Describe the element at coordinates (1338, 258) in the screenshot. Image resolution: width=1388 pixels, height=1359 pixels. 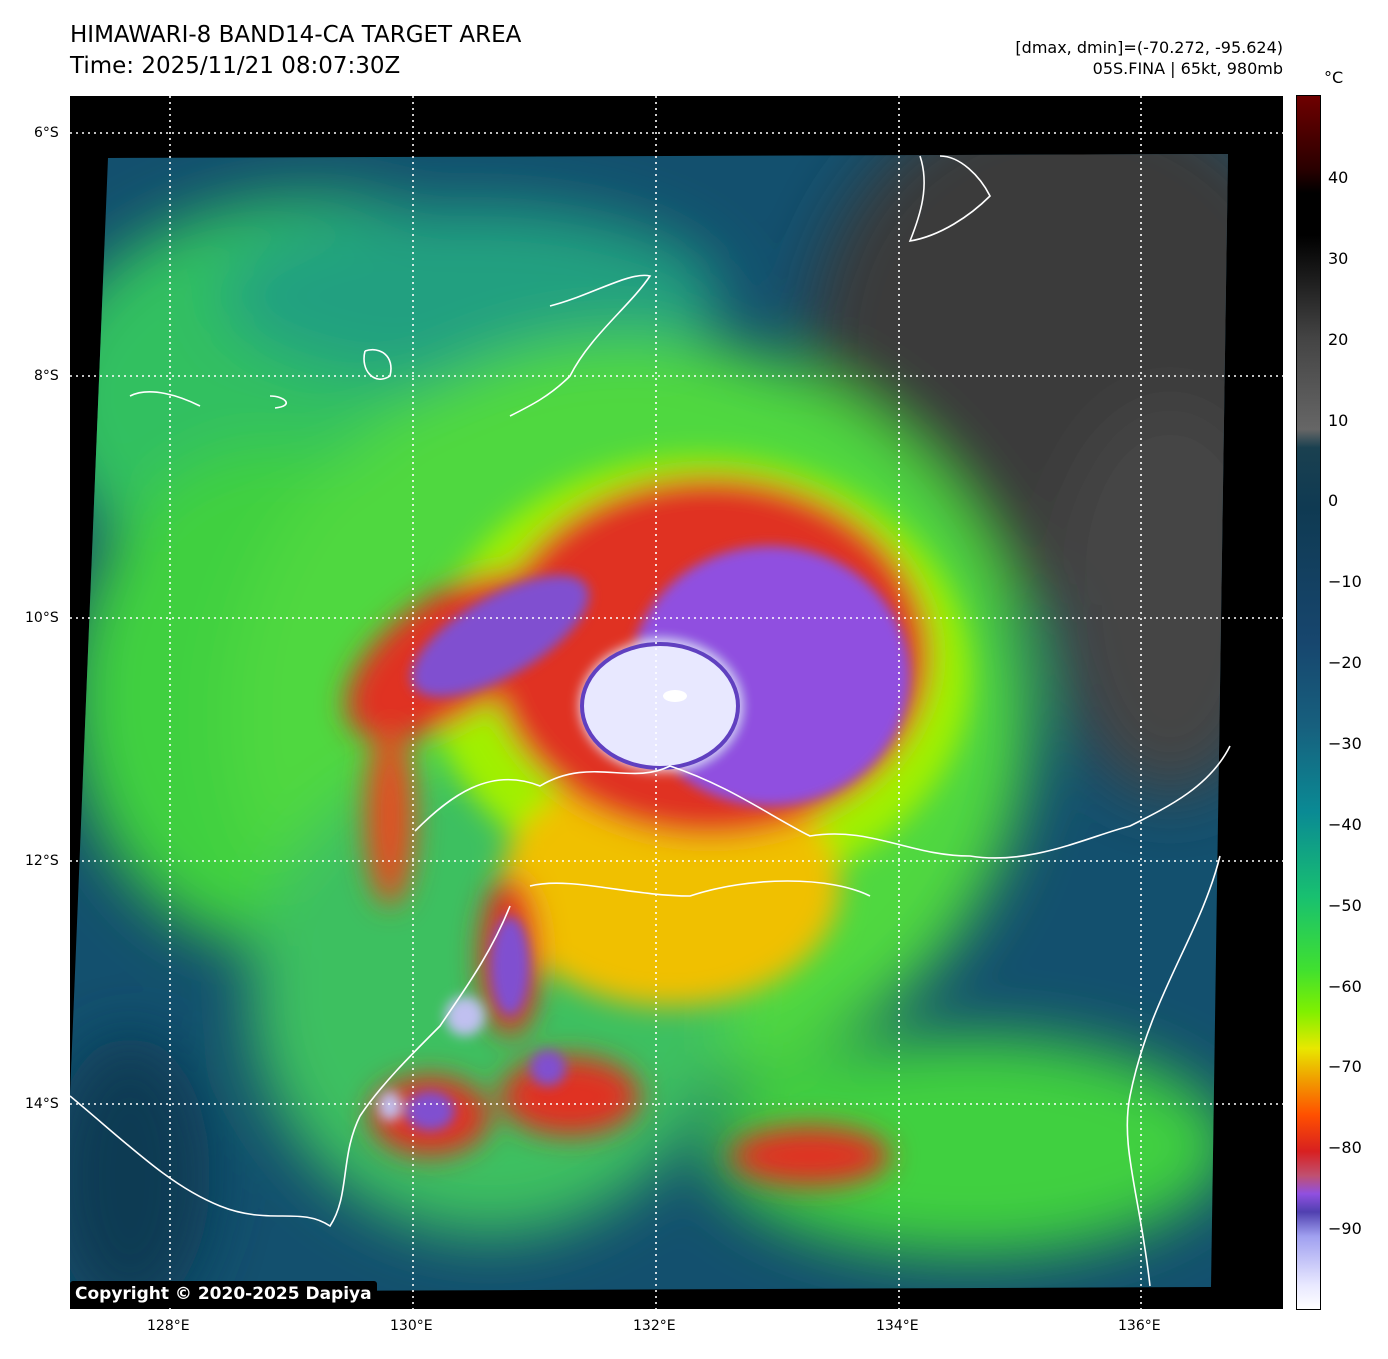
I see `colorbar-tick: 30` at that location.